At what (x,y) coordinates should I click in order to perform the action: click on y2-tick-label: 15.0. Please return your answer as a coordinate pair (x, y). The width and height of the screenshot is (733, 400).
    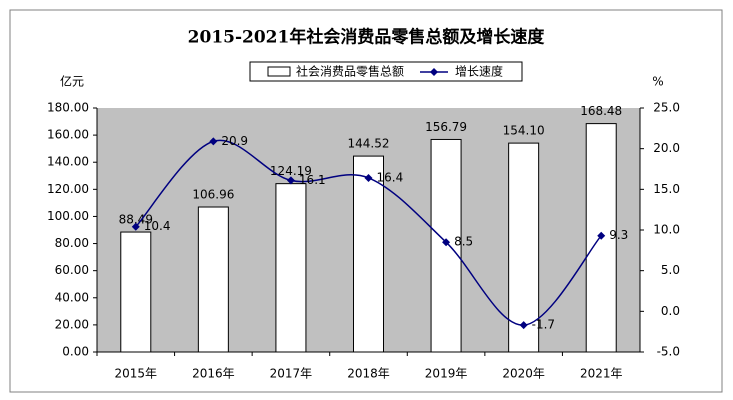
    Looking at the image, I should click on (666, 189).